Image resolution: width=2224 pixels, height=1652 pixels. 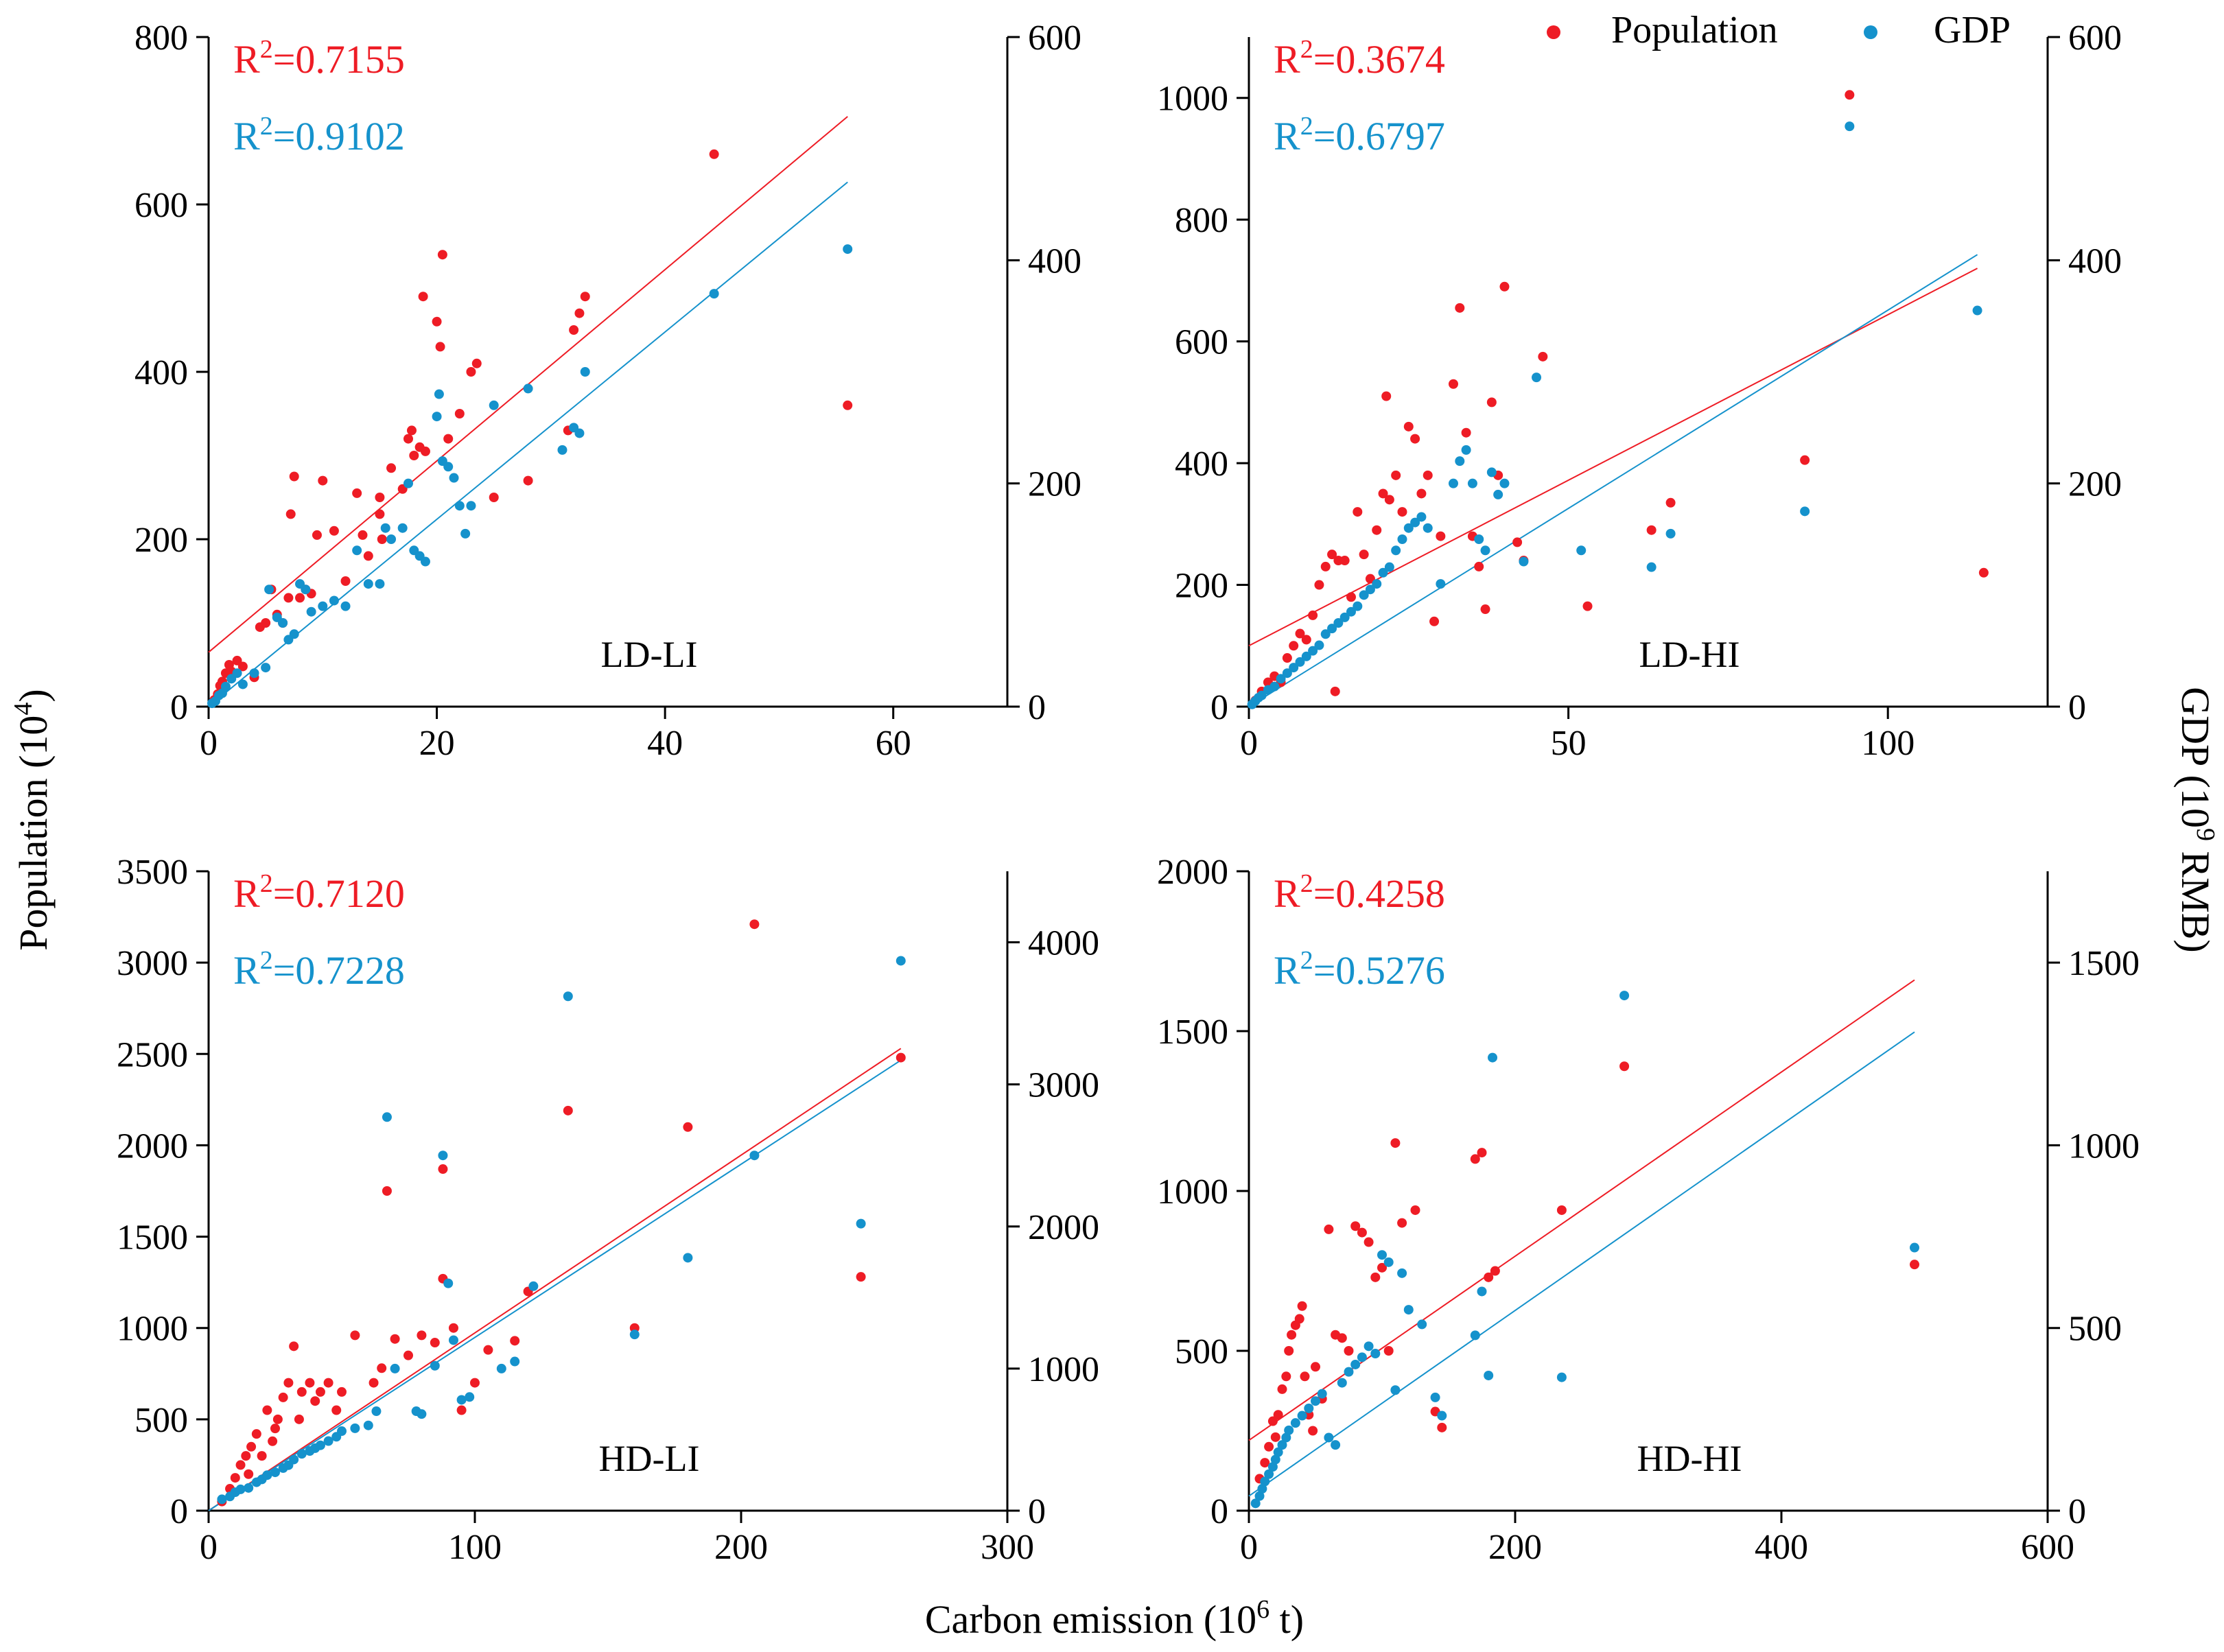 I want to click on gdp-r2: R2=0.7228, so click(x=319, y=969).